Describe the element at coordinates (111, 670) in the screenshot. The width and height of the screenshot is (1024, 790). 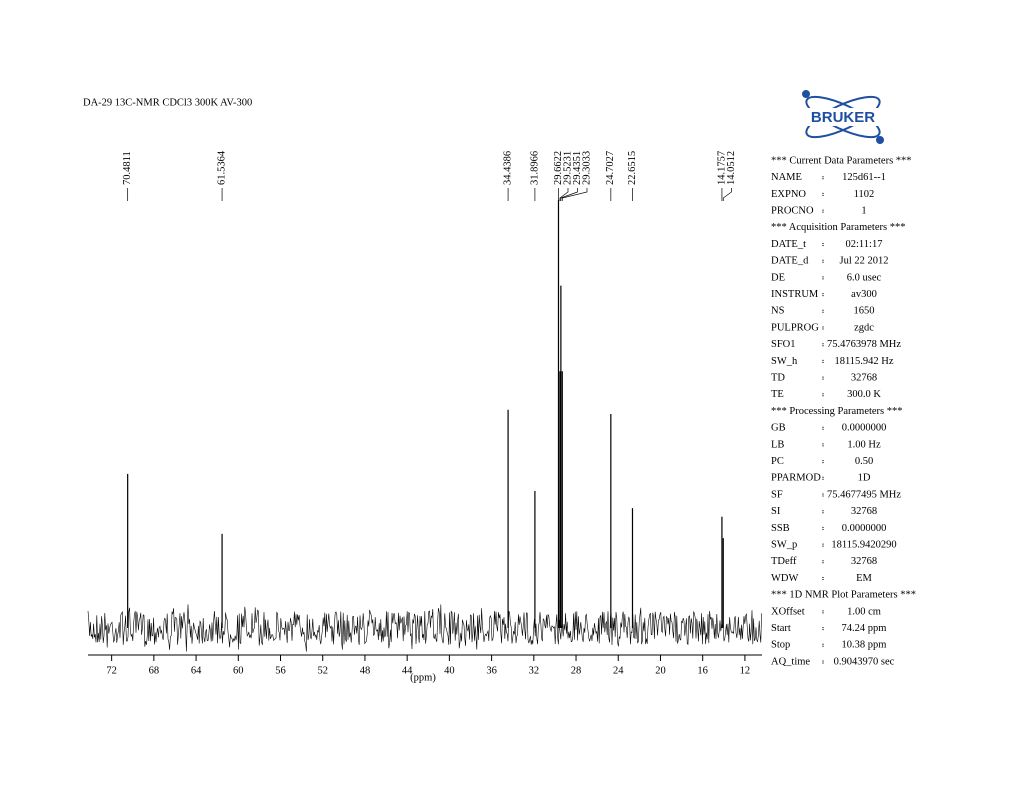
I see `x-tick-label: 72` at that location.